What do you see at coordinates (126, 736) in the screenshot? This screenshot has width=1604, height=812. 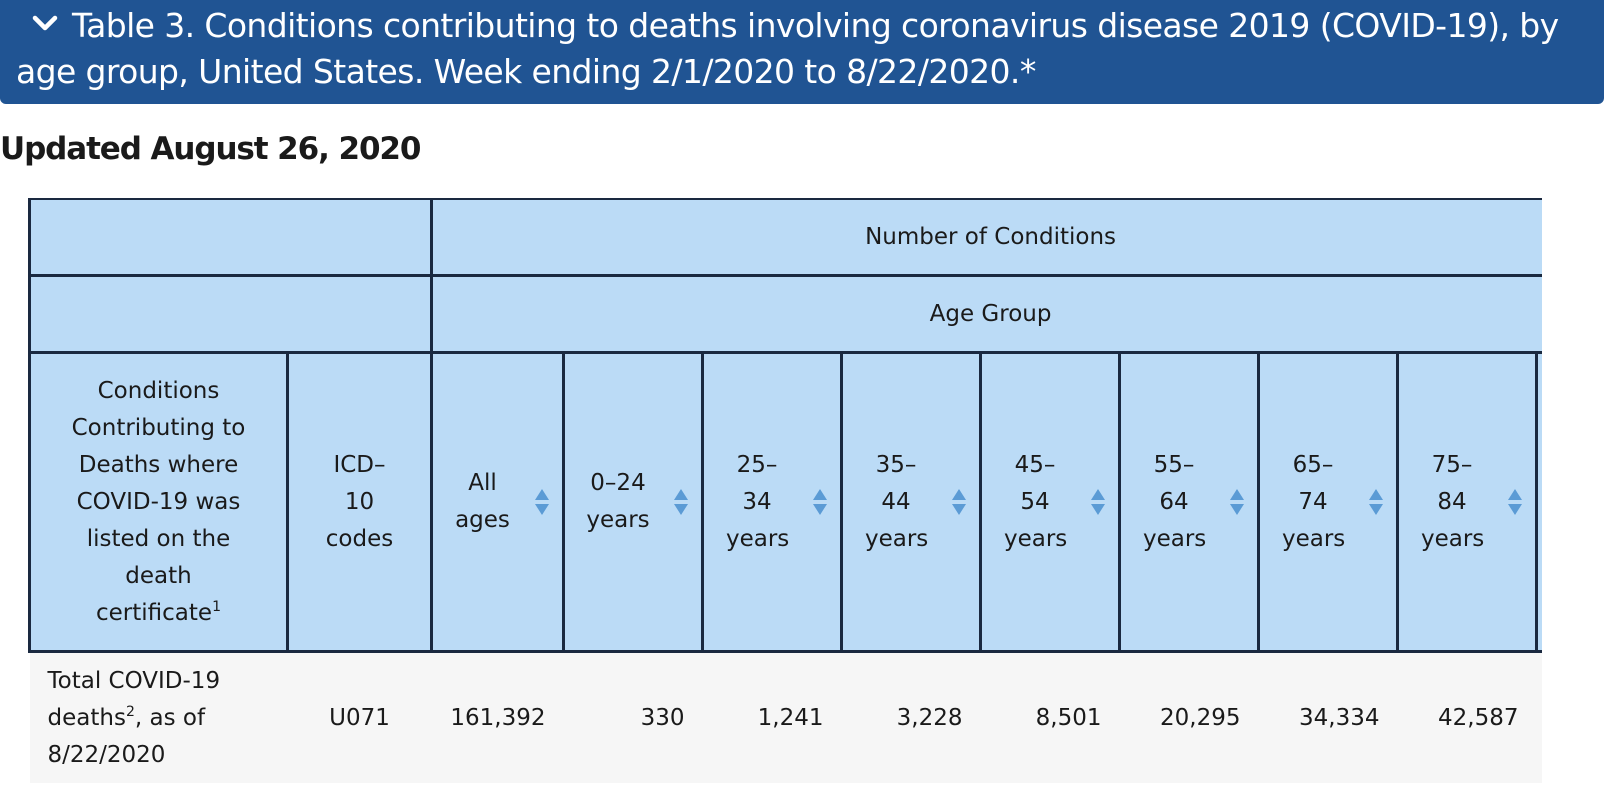 I see `row-label-suffix: , as of 8/22/2020` at bounding box center [126, 736].